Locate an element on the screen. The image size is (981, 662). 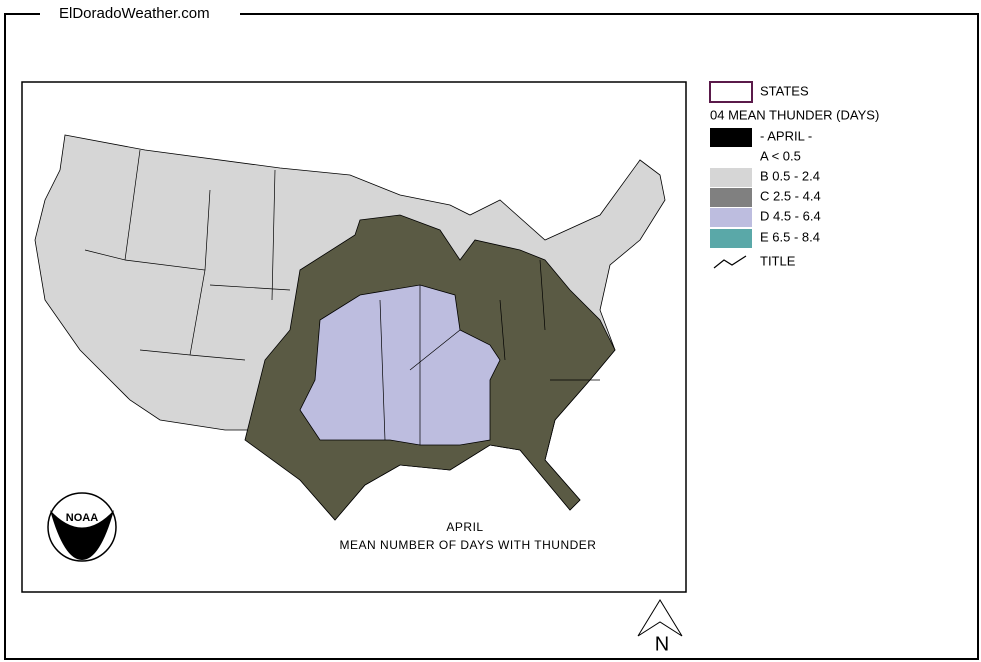
legend-label: C 2.5 - 4.4 is located at coordinates (790, 195).